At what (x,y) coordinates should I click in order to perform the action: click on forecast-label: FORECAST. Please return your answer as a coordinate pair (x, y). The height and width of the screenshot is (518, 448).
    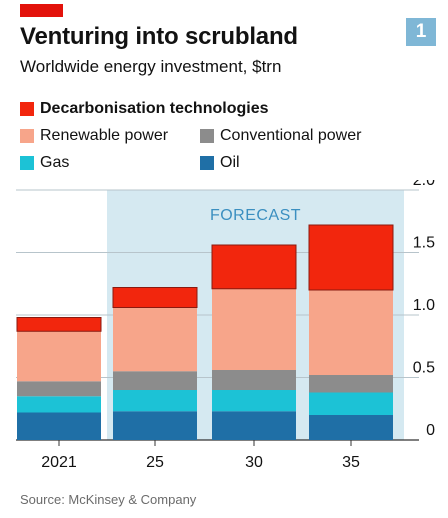
    Looking at the image, I should click on (255, 215).